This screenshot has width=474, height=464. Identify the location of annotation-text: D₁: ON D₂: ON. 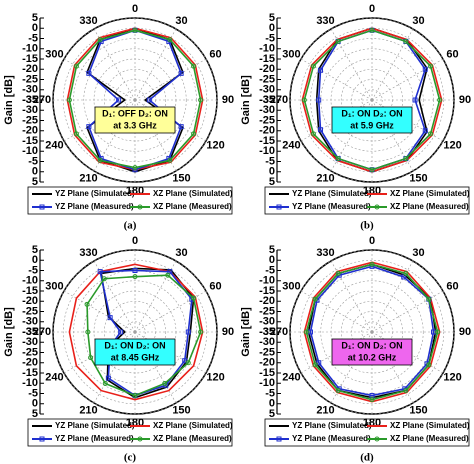
(371, 113).